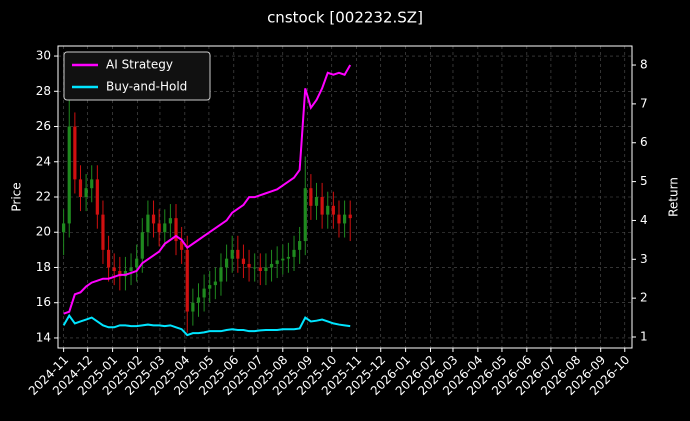  Describe the element at coordinates (674, 197) in the screenshot. I see `y2-axis-label: Return` at that location.